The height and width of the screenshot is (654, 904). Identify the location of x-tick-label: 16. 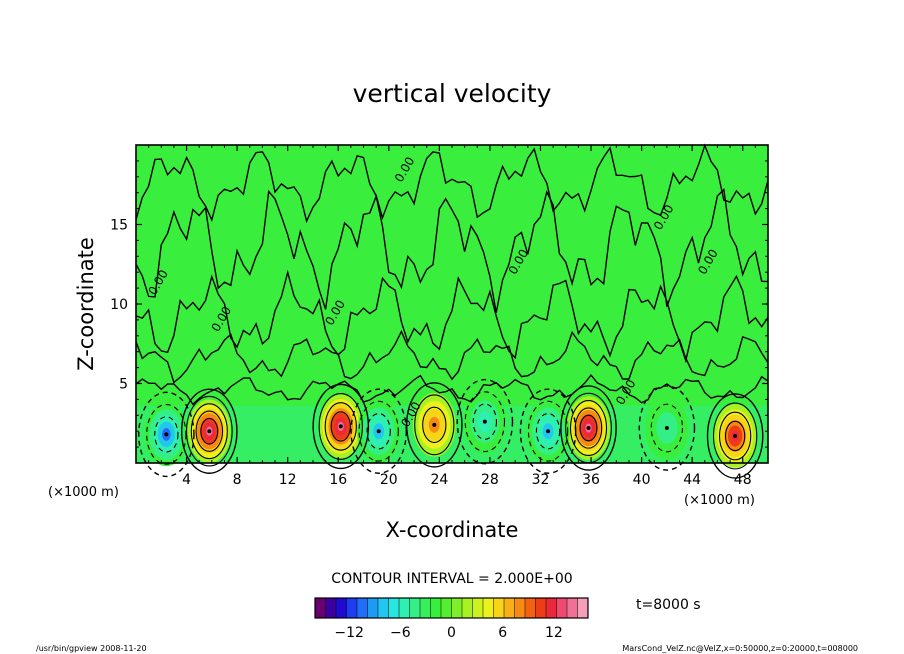
(338, 480).